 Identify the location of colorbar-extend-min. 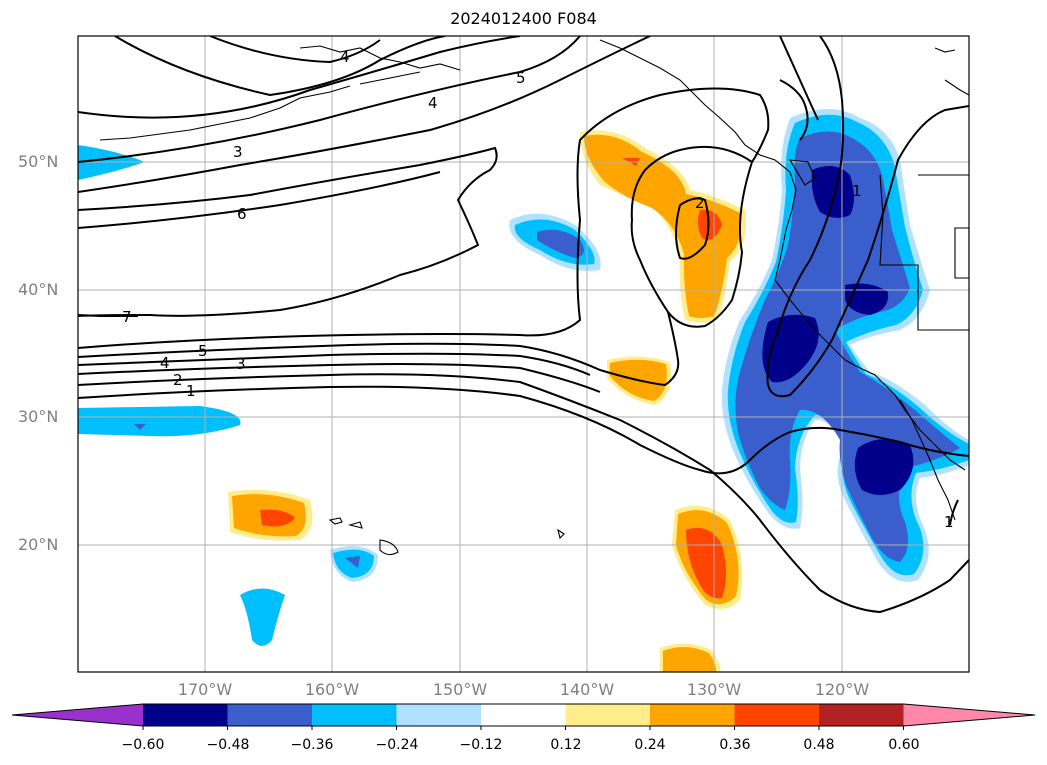
(77, 715).